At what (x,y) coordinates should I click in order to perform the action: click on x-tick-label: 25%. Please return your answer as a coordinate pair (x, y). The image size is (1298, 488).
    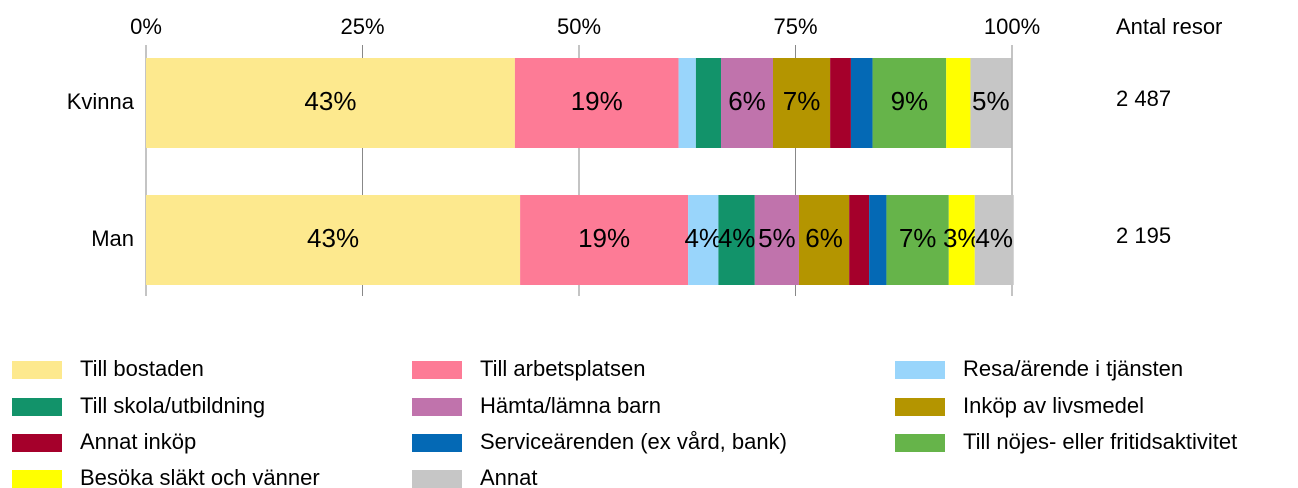
    Looking at the image, I should click on (362, 26).